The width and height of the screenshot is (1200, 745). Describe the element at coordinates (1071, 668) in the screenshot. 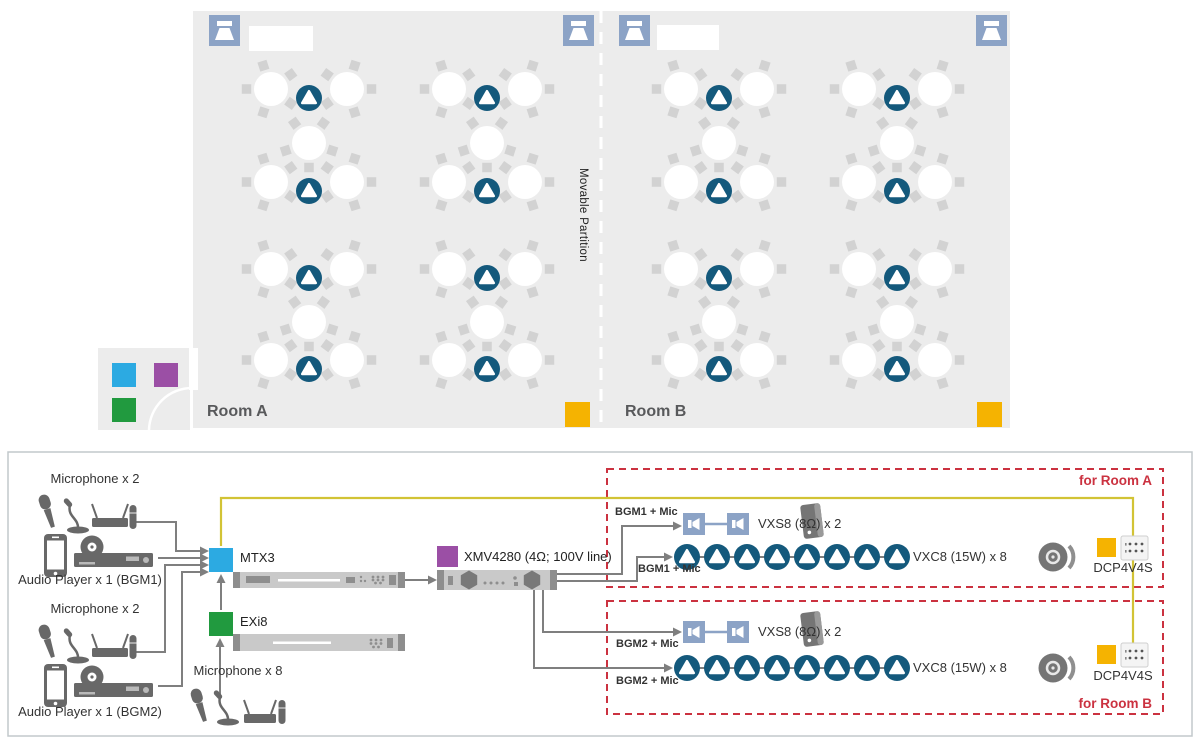

I see `side-rim` at that location.